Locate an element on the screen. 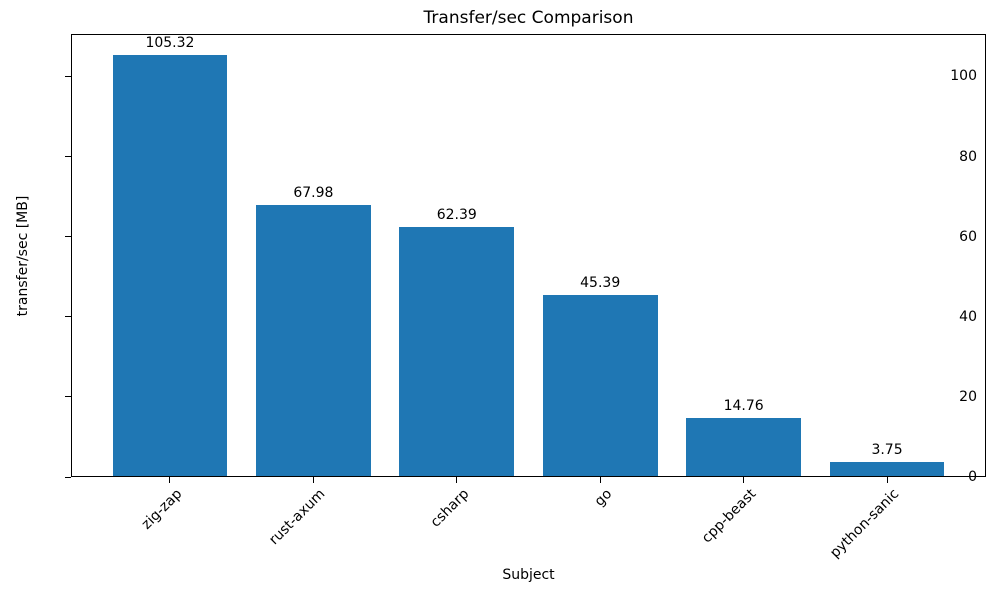 The height and width of the screenshot is (600, 1000). y-tick-label: 60 is located at coordinates (968, 236).